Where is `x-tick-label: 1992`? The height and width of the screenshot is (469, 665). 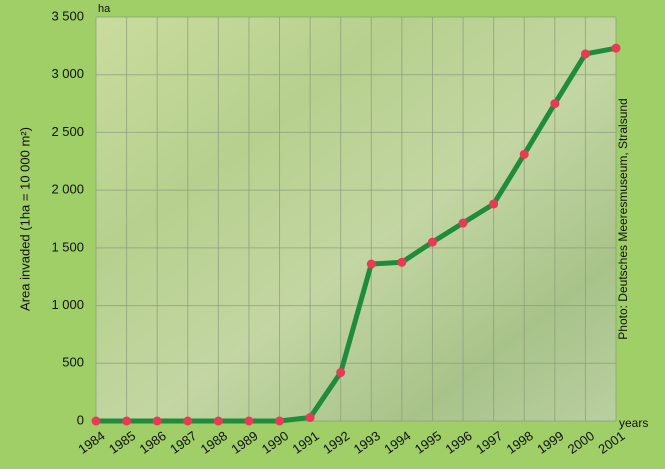
x-tick-label: 1992 is located at coordinates (336, 442).